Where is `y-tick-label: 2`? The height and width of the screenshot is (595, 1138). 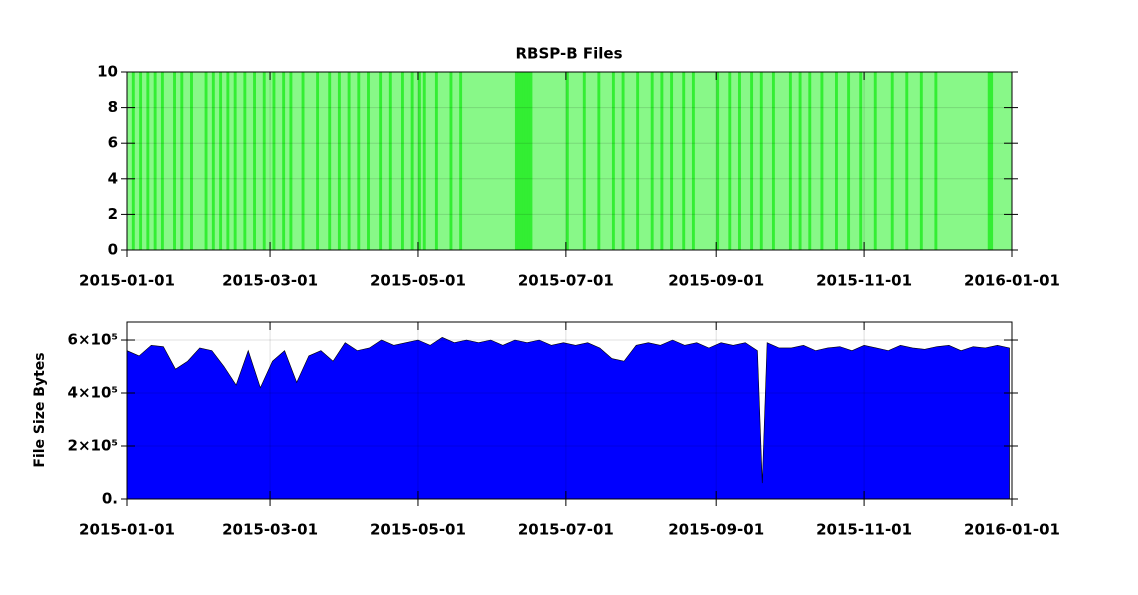
y-tick-label: 2 is located at coordinates (113, 214).